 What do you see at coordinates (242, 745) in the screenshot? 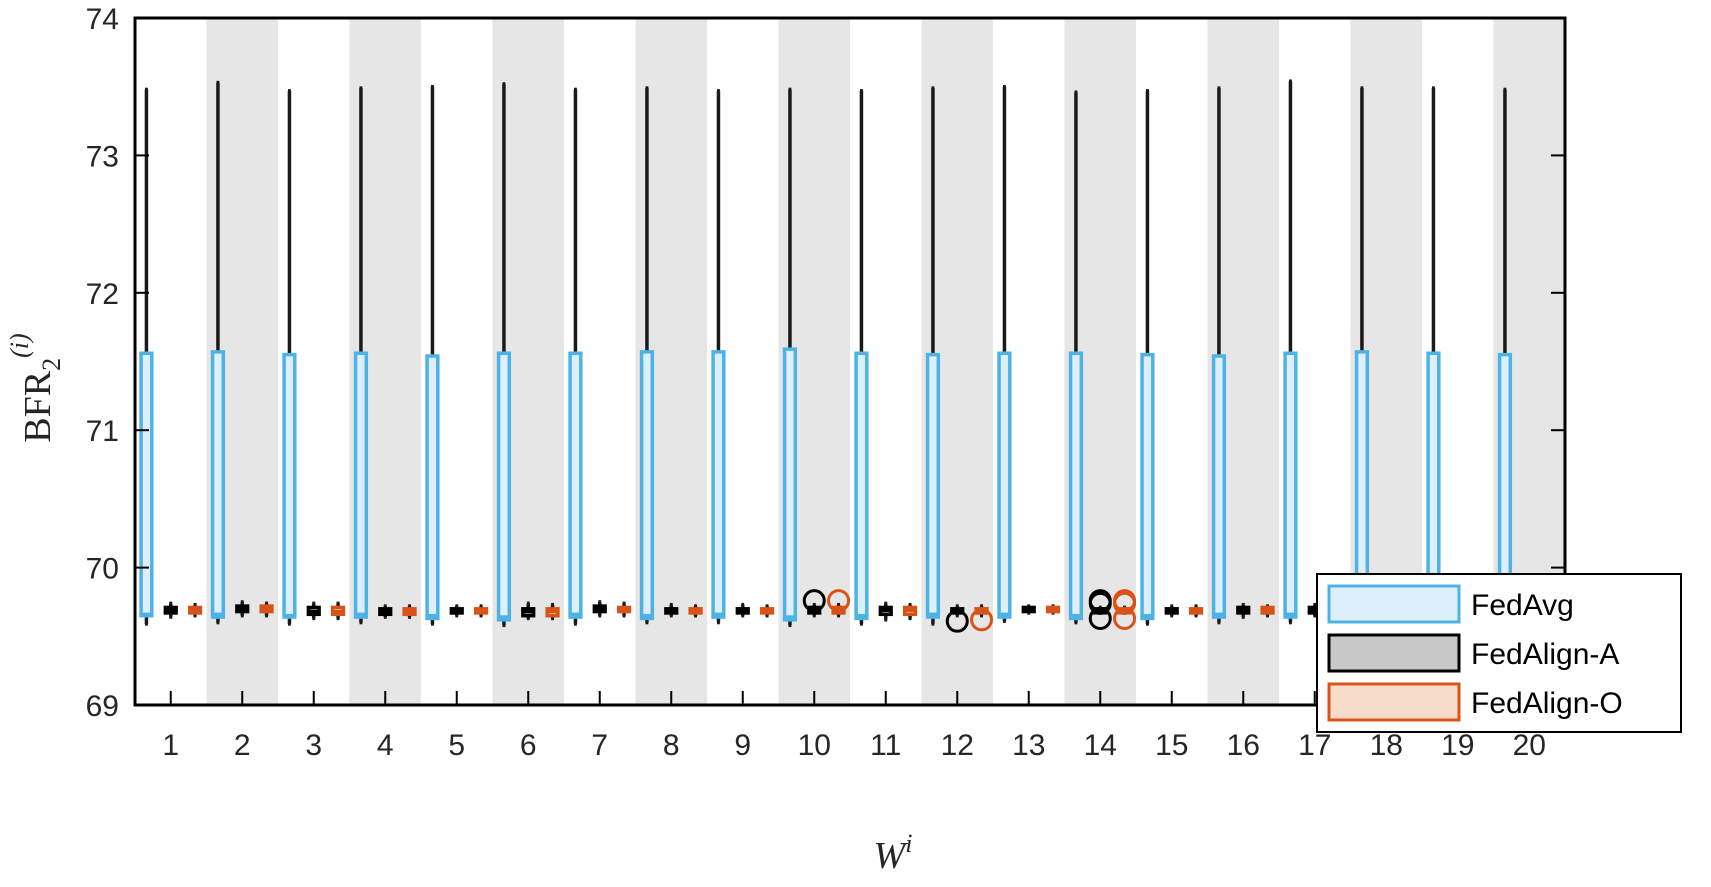
I see `x-tick-label-2: 2` at bounding box center [242, 745].